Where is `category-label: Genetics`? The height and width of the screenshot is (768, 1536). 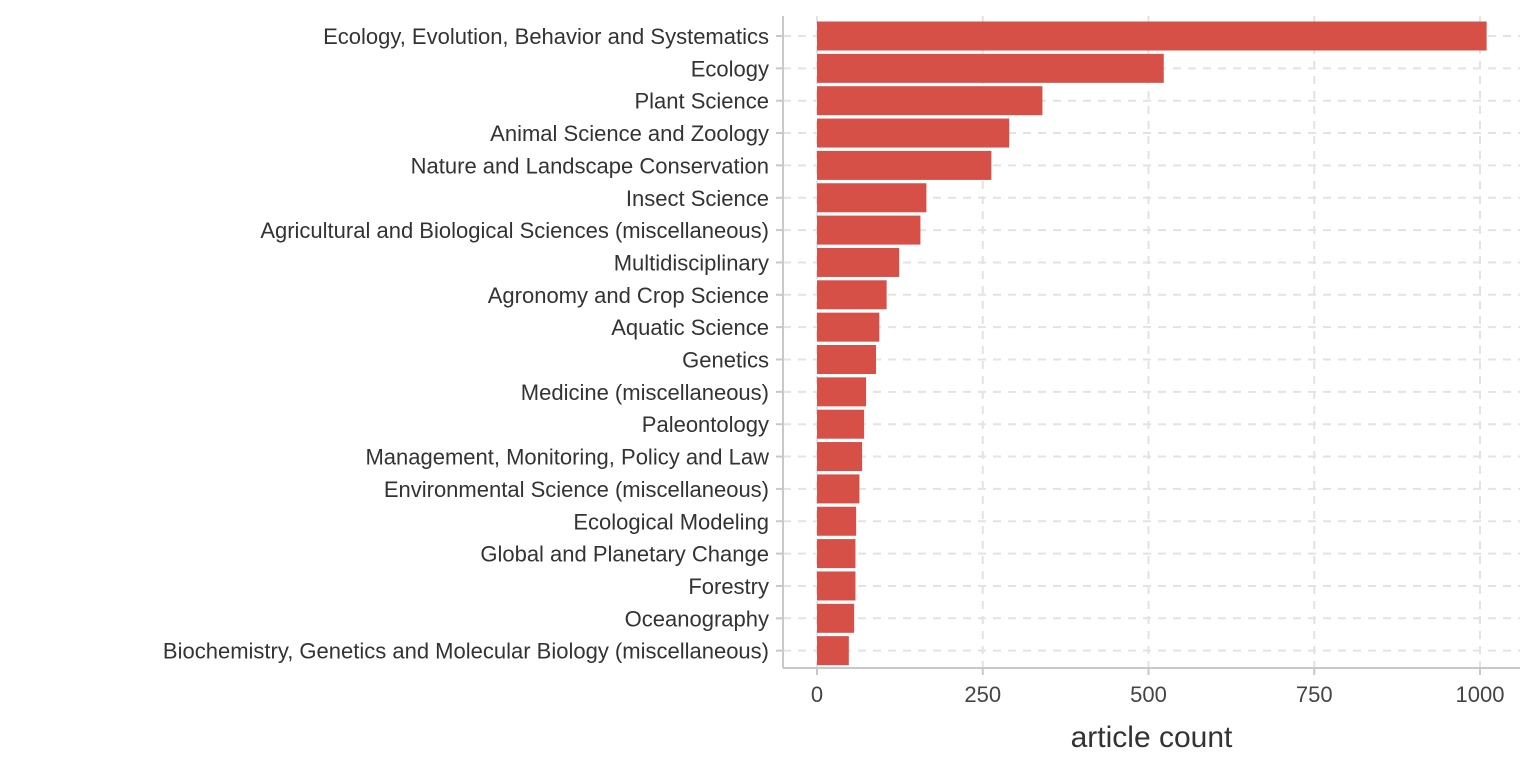 category-label: Genetics is located at coordinates (725, 360).